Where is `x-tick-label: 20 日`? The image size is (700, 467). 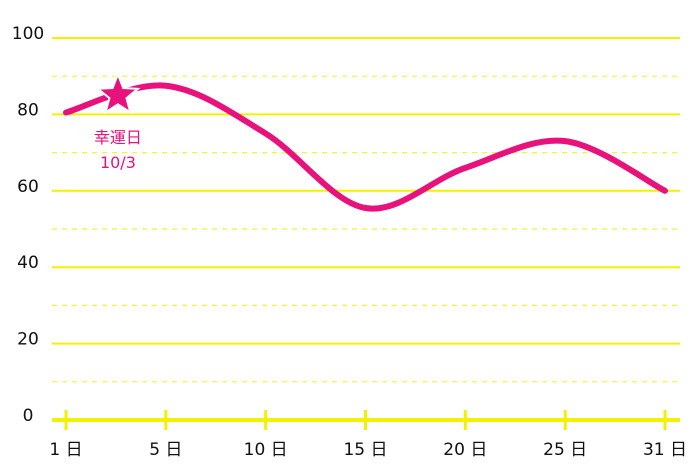 x-tick-label: 20 日 is located at coordinates (465, 450).